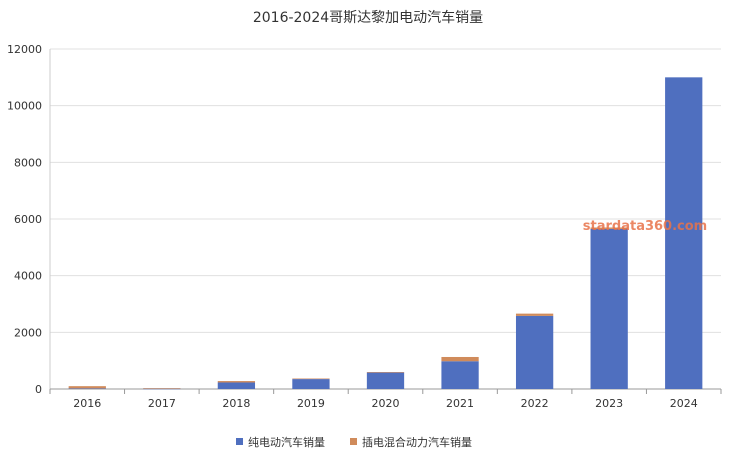 The width and height of the screenshot is (737, 462). Describe the element at coordinates (28, 219) in the screenshot. I see `y-tick-label: 6000` at that location.